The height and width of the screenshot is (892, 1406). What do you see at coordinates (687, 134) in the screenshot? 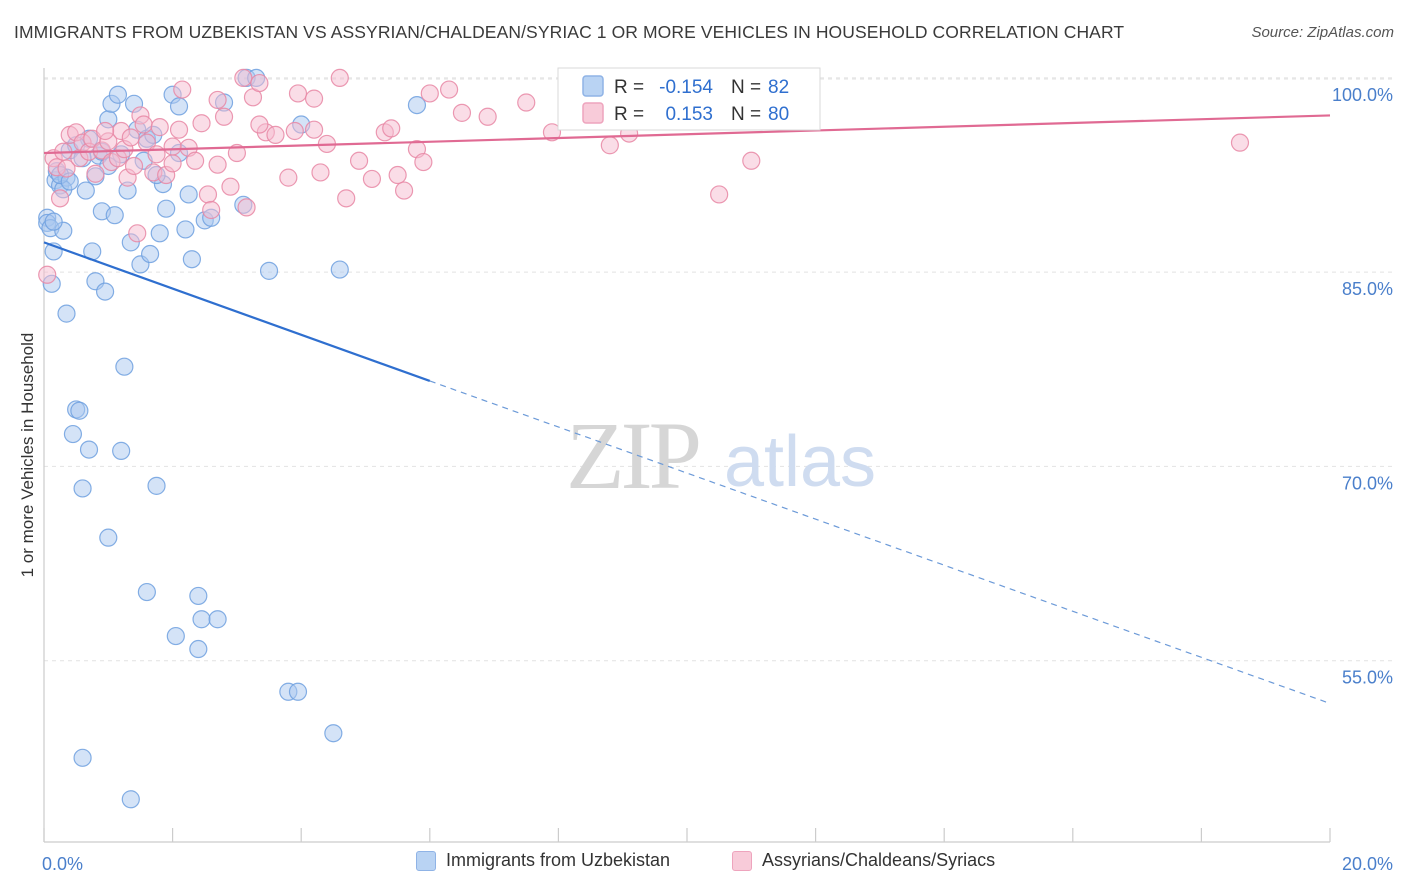
I see `trend-line-assyrian` at bounding box center [687, 134].